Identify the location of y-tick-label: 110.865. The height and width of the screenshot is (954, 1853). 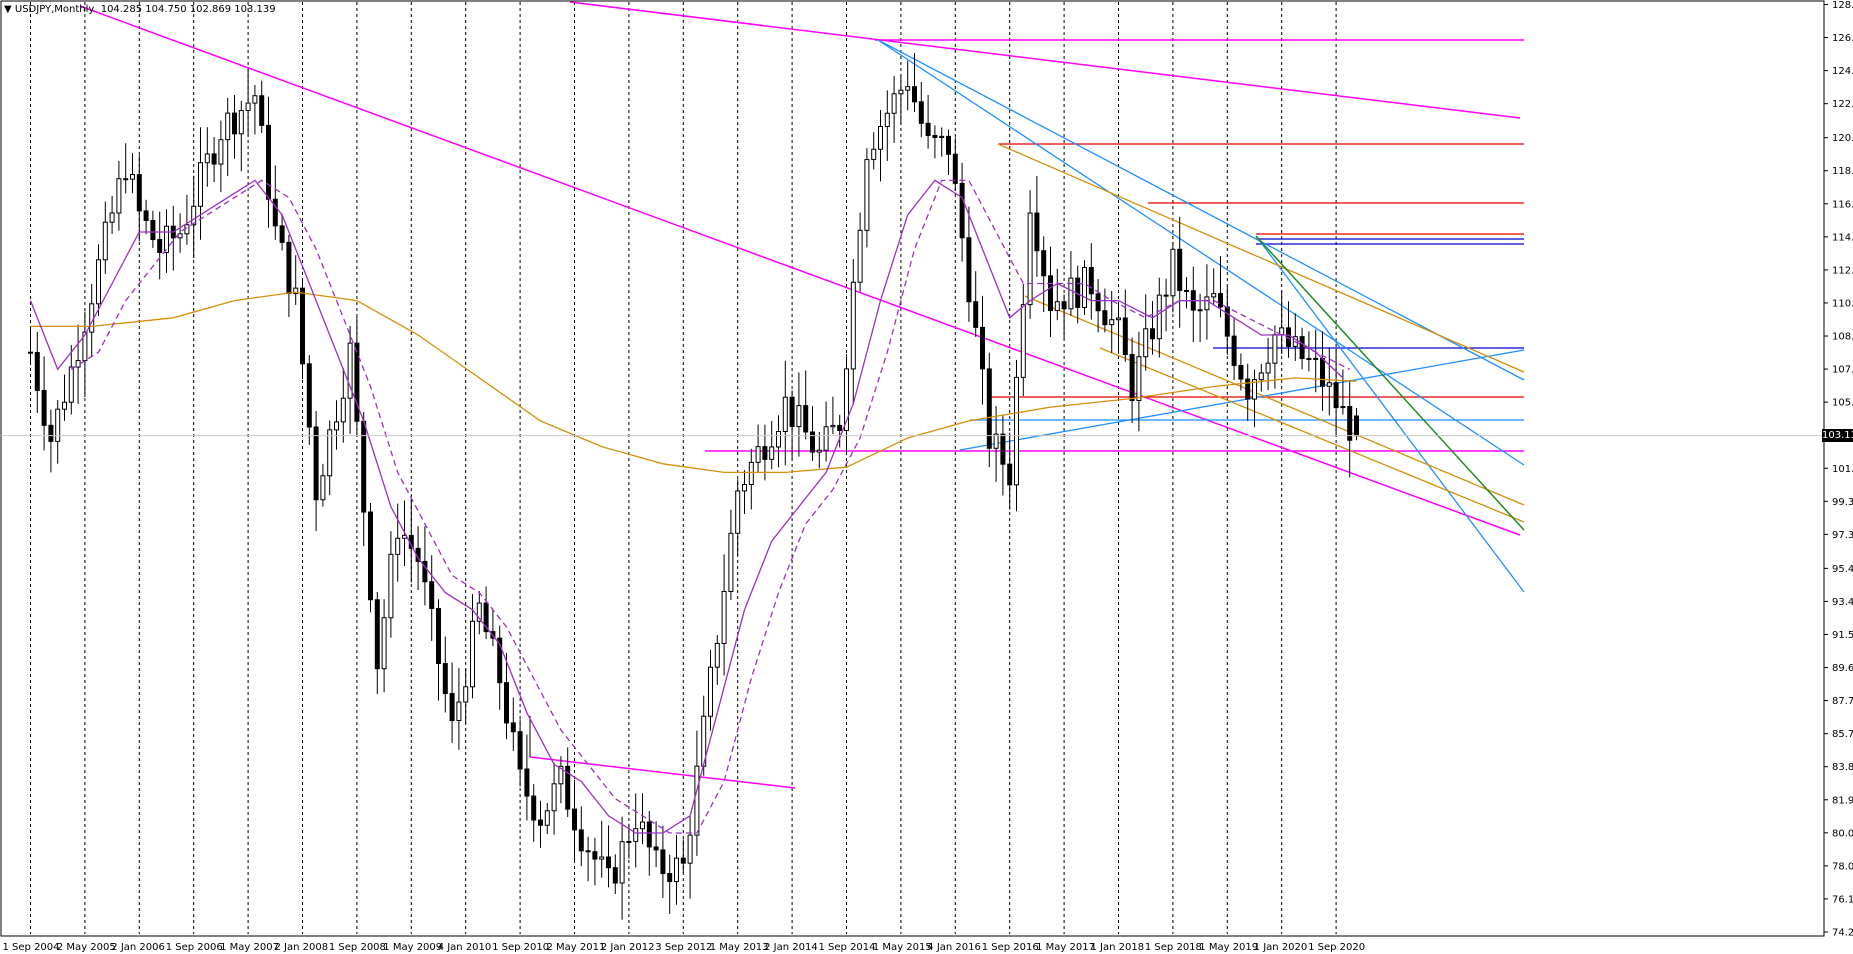
(1842, 303).